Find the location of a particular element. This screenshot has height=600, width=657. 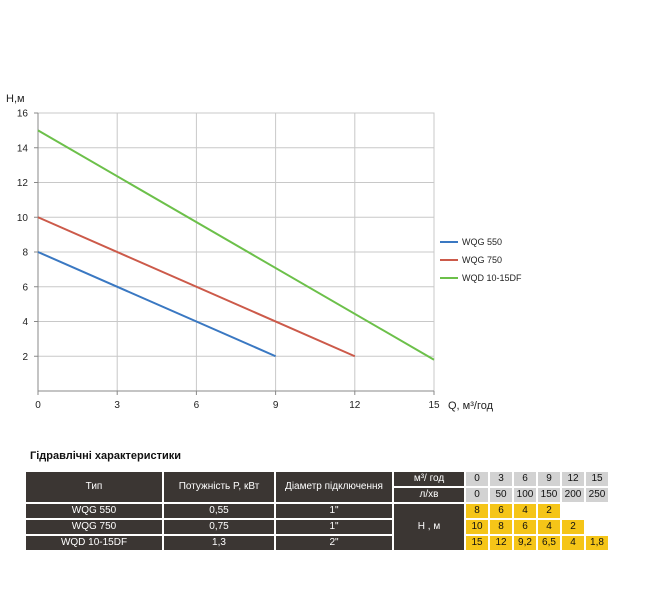

x-tick-label: 15 is located at coordinates (434, 405).